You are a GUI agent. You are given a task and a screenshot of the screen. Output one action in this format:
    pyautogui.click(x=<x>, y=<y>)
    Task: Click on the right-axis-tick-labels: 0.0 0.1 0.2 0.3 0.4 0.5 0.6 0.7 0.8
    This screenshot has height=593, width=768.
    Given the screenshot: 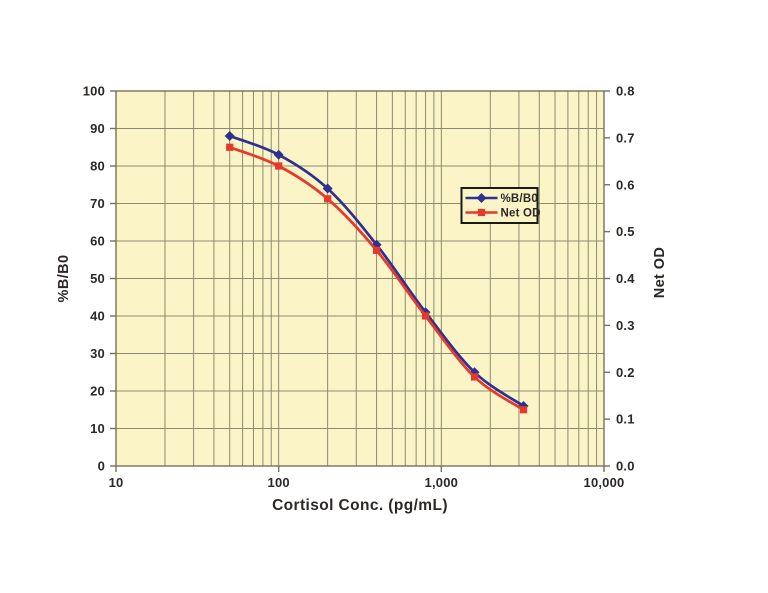 What is the action you would take?
    pyautogui.click(x=625, y=279)
    